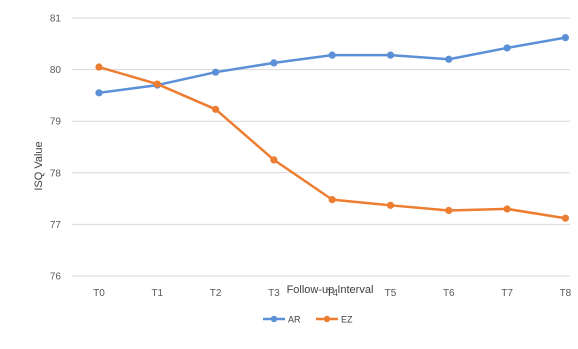 The width and height of the screenshot is (578, 349). What do you see at coordinates (449, 293) in the screenshot?
I see `x-tick-label: T6` at bounding box center [449, 293].